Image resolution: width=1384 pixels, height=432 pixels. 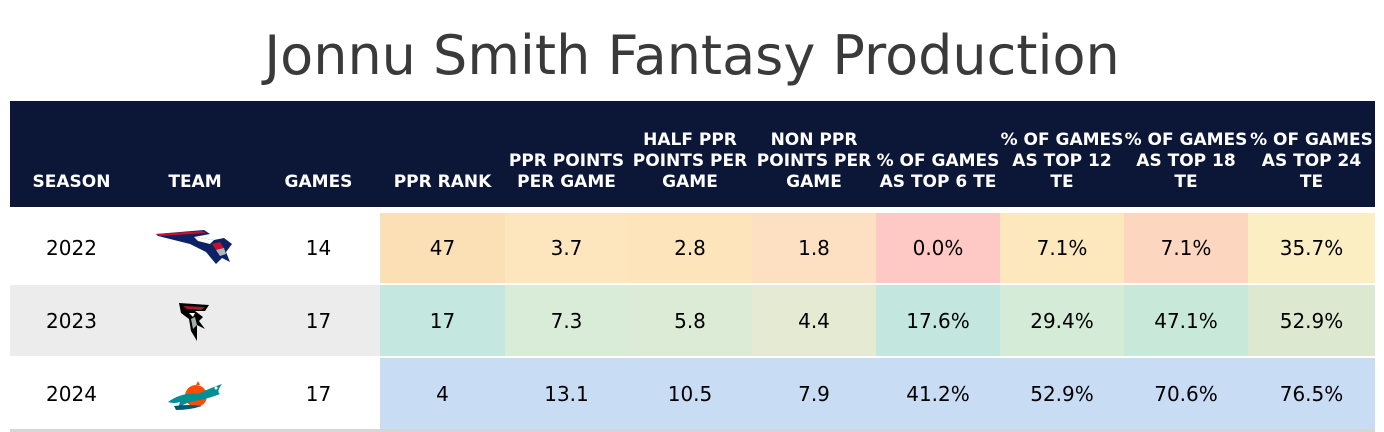 I want to click on half-ppr-ppg-cell: 5.8, so click(x=690, y=320).